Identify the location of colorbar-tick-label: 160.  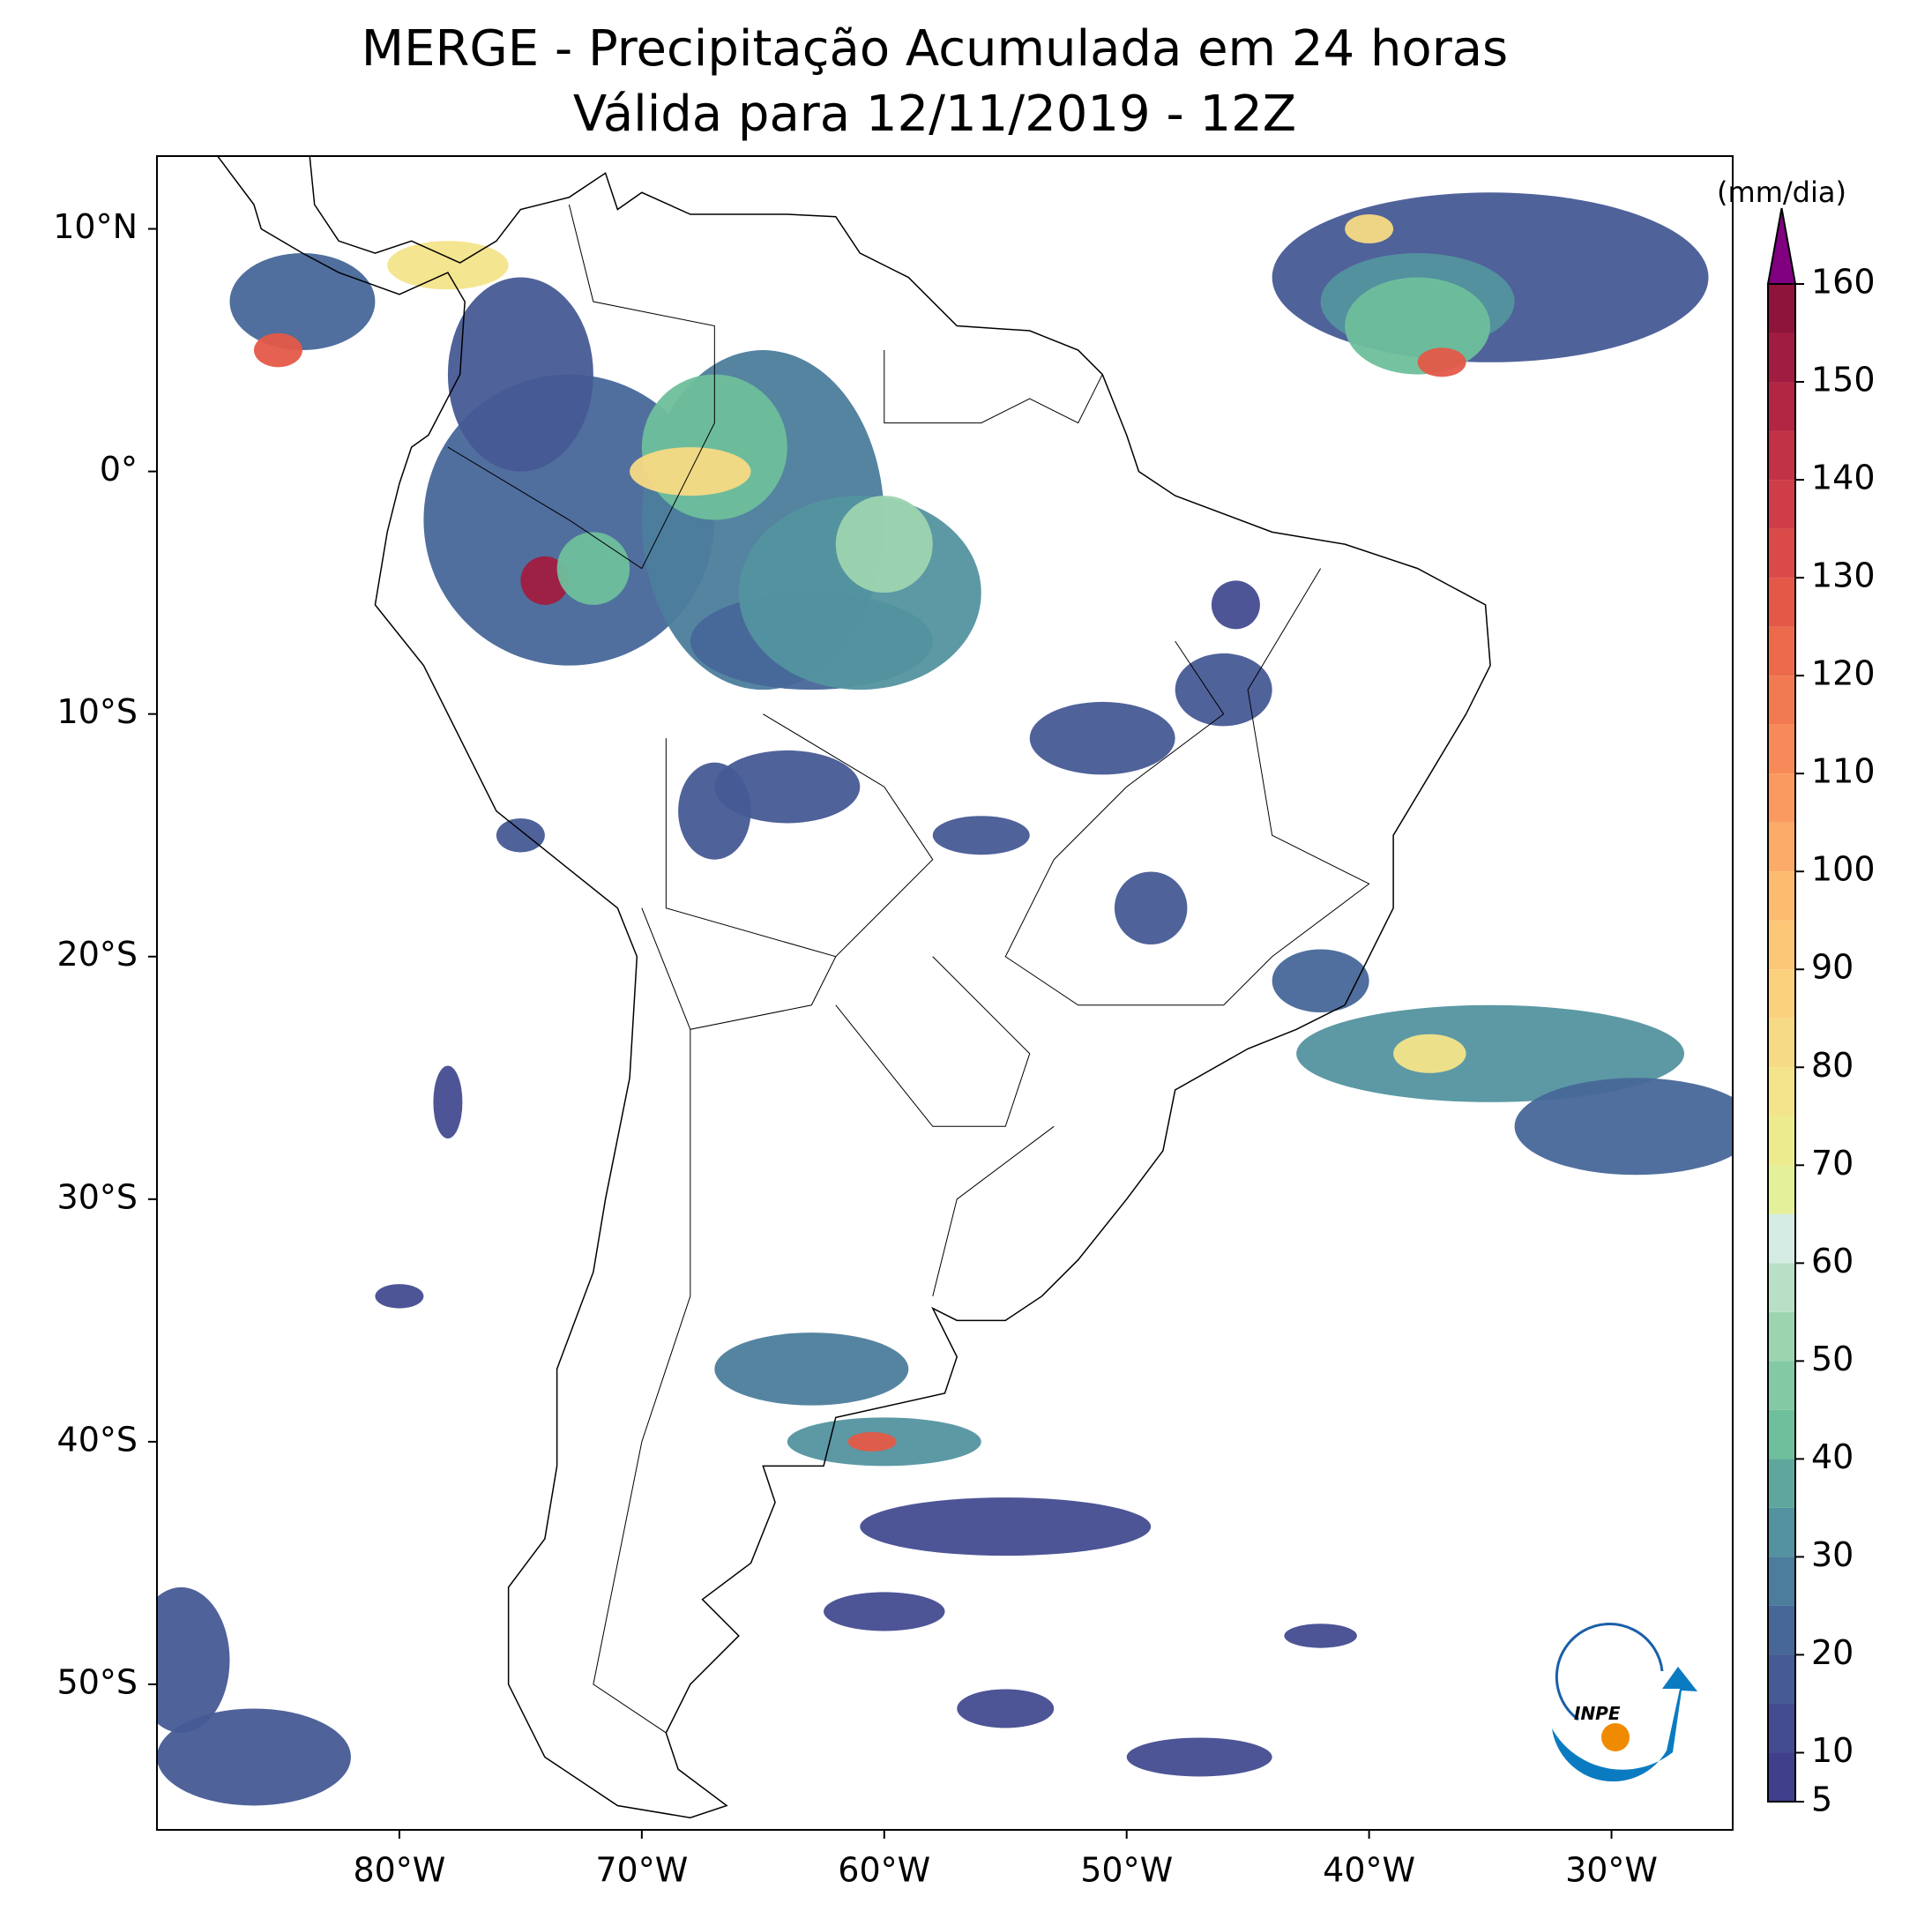
(1843, 283).